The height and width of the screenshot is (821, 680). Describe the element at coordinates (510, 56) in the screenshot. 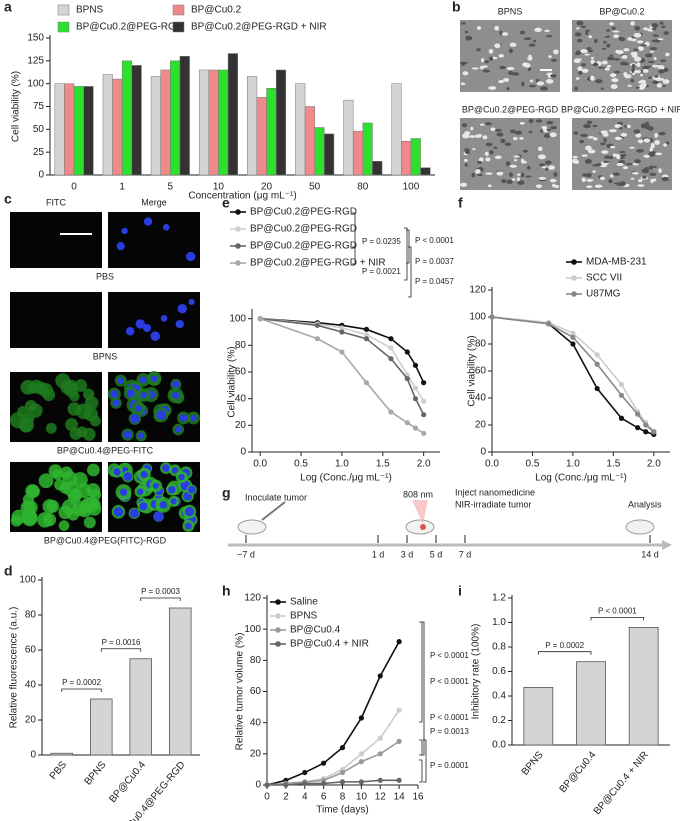

I see `micrograph` at that location.